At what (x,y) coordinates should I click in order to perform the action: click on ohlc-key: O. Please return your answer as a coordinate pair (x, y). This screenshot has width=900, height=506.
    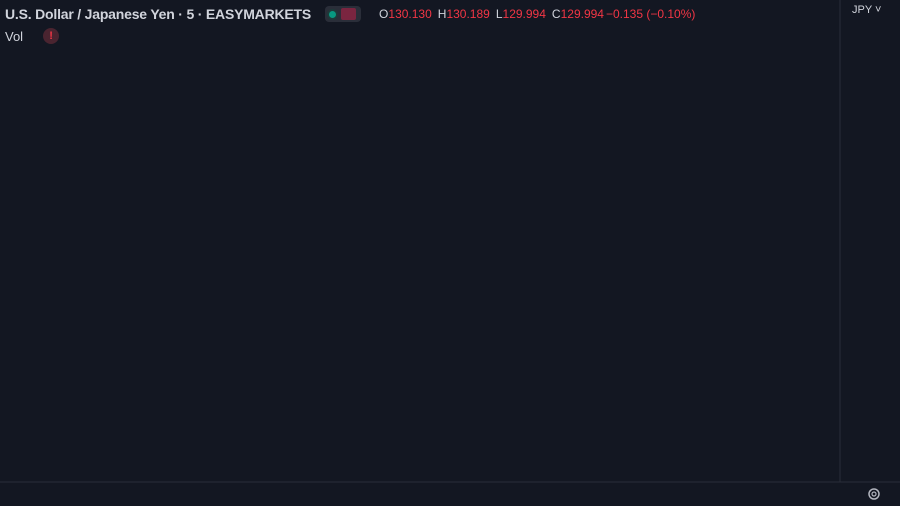
    Looking at the image, I should click on (384, 14).